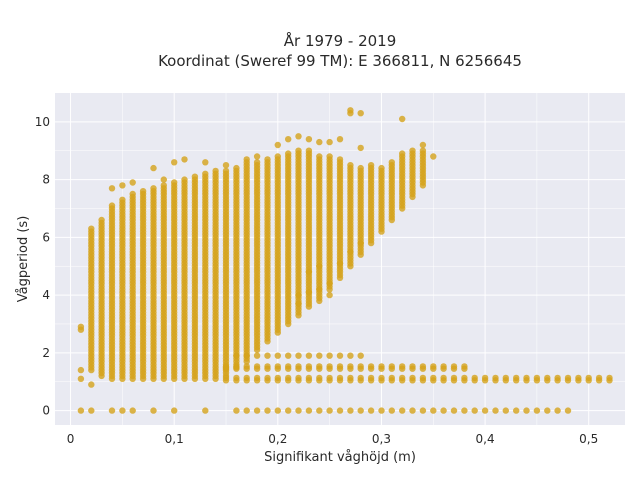 The height and width of the screenshot is (480, 640). What do you see at coordinates (340, 457) in the screenshot?
I see `x-axis-title: Signifikant våghöjd (m)` at bounding box center [340, 457].